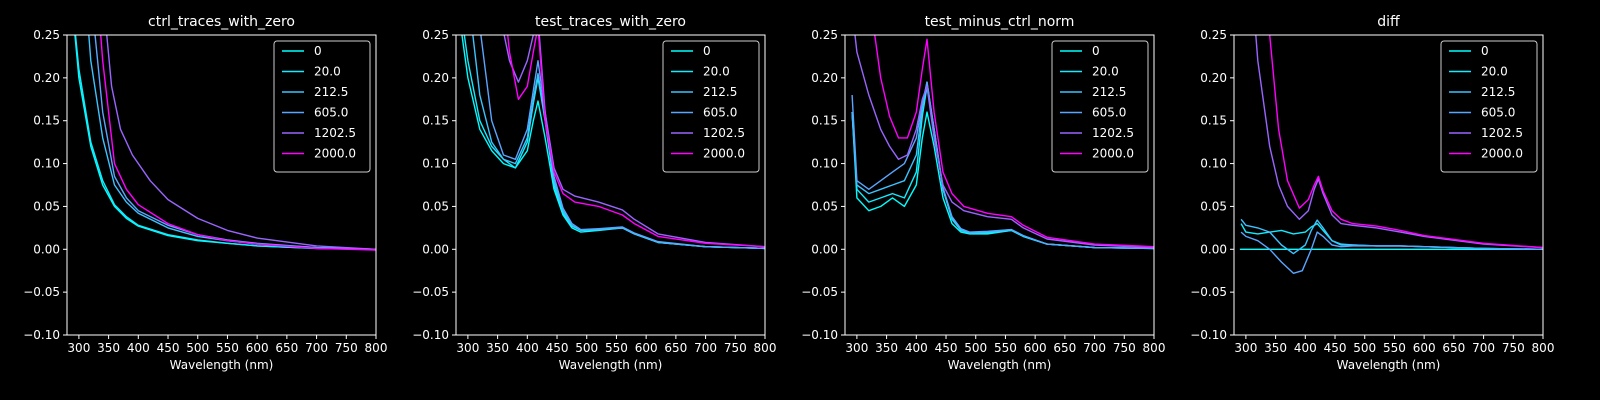  What do you see at coordinates (1388, 22) in the screenshot?
I see `chart-title: diff` at bounding box center [1388, 22].